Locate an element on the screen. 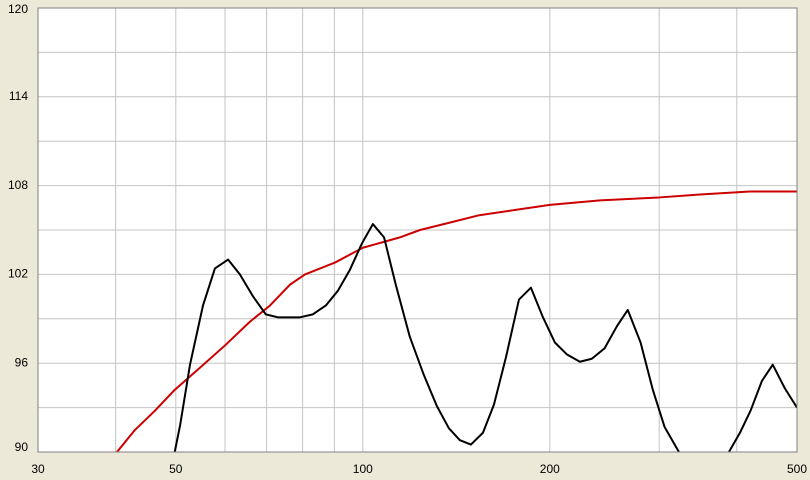 Image resolution: width=810 pixels, height=480 pixels. x-tick-label: 200 is located at coordinates (550, 469).